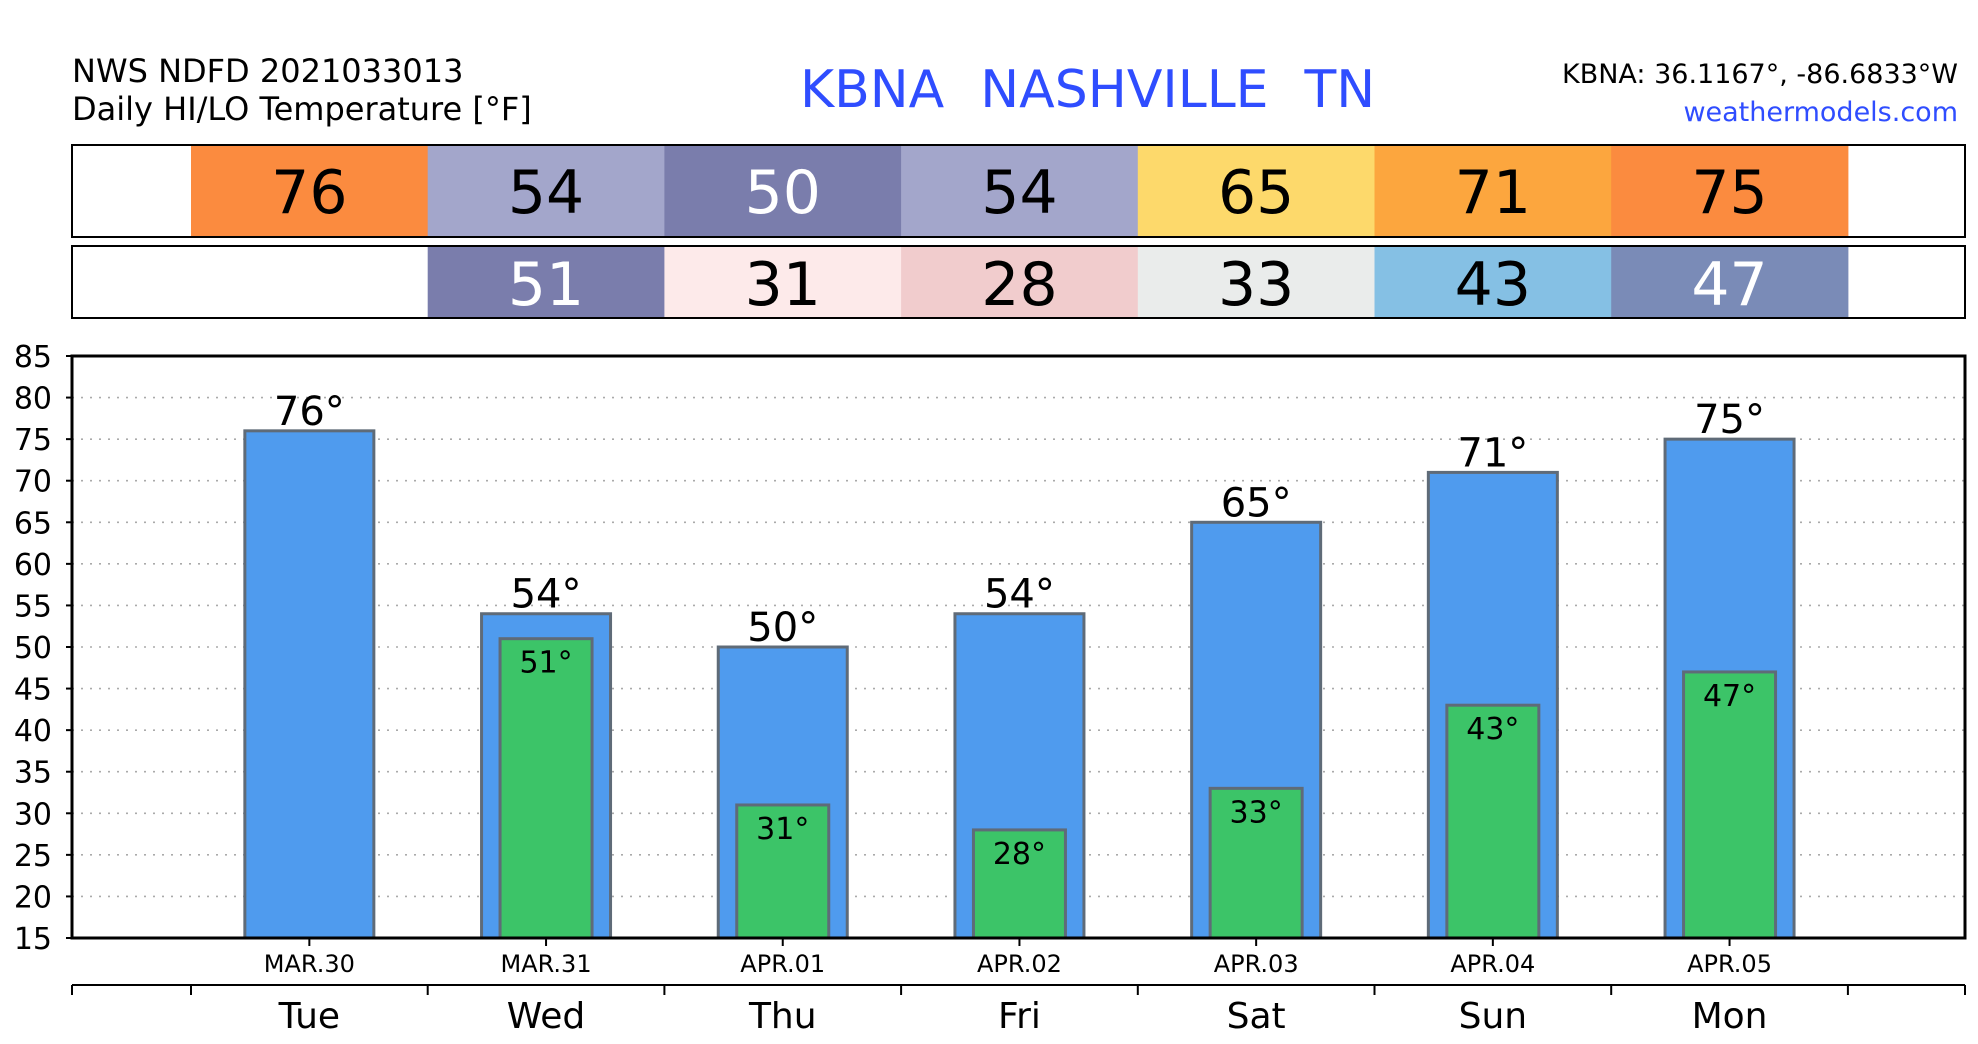 The height and width of the screenshot is (1044, 1978). What do you see at coordinates (545, 663) in the screenshot?
I see `low-temp-bar-label: 51°` at bounding box center [545, 663].